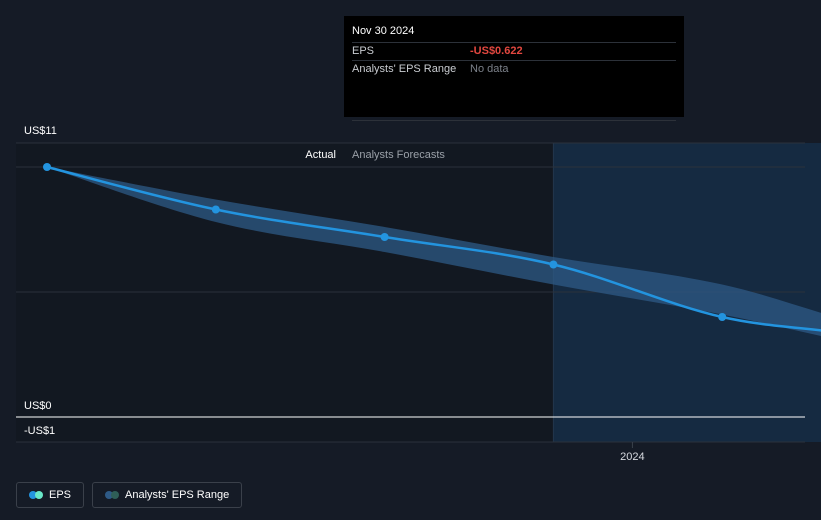 This screenshot has height=520, width=821. Describe the element at coordinates (398, 155) in the screenshot. I see `forecast-region-label: Analysts Forecasts` at that location.